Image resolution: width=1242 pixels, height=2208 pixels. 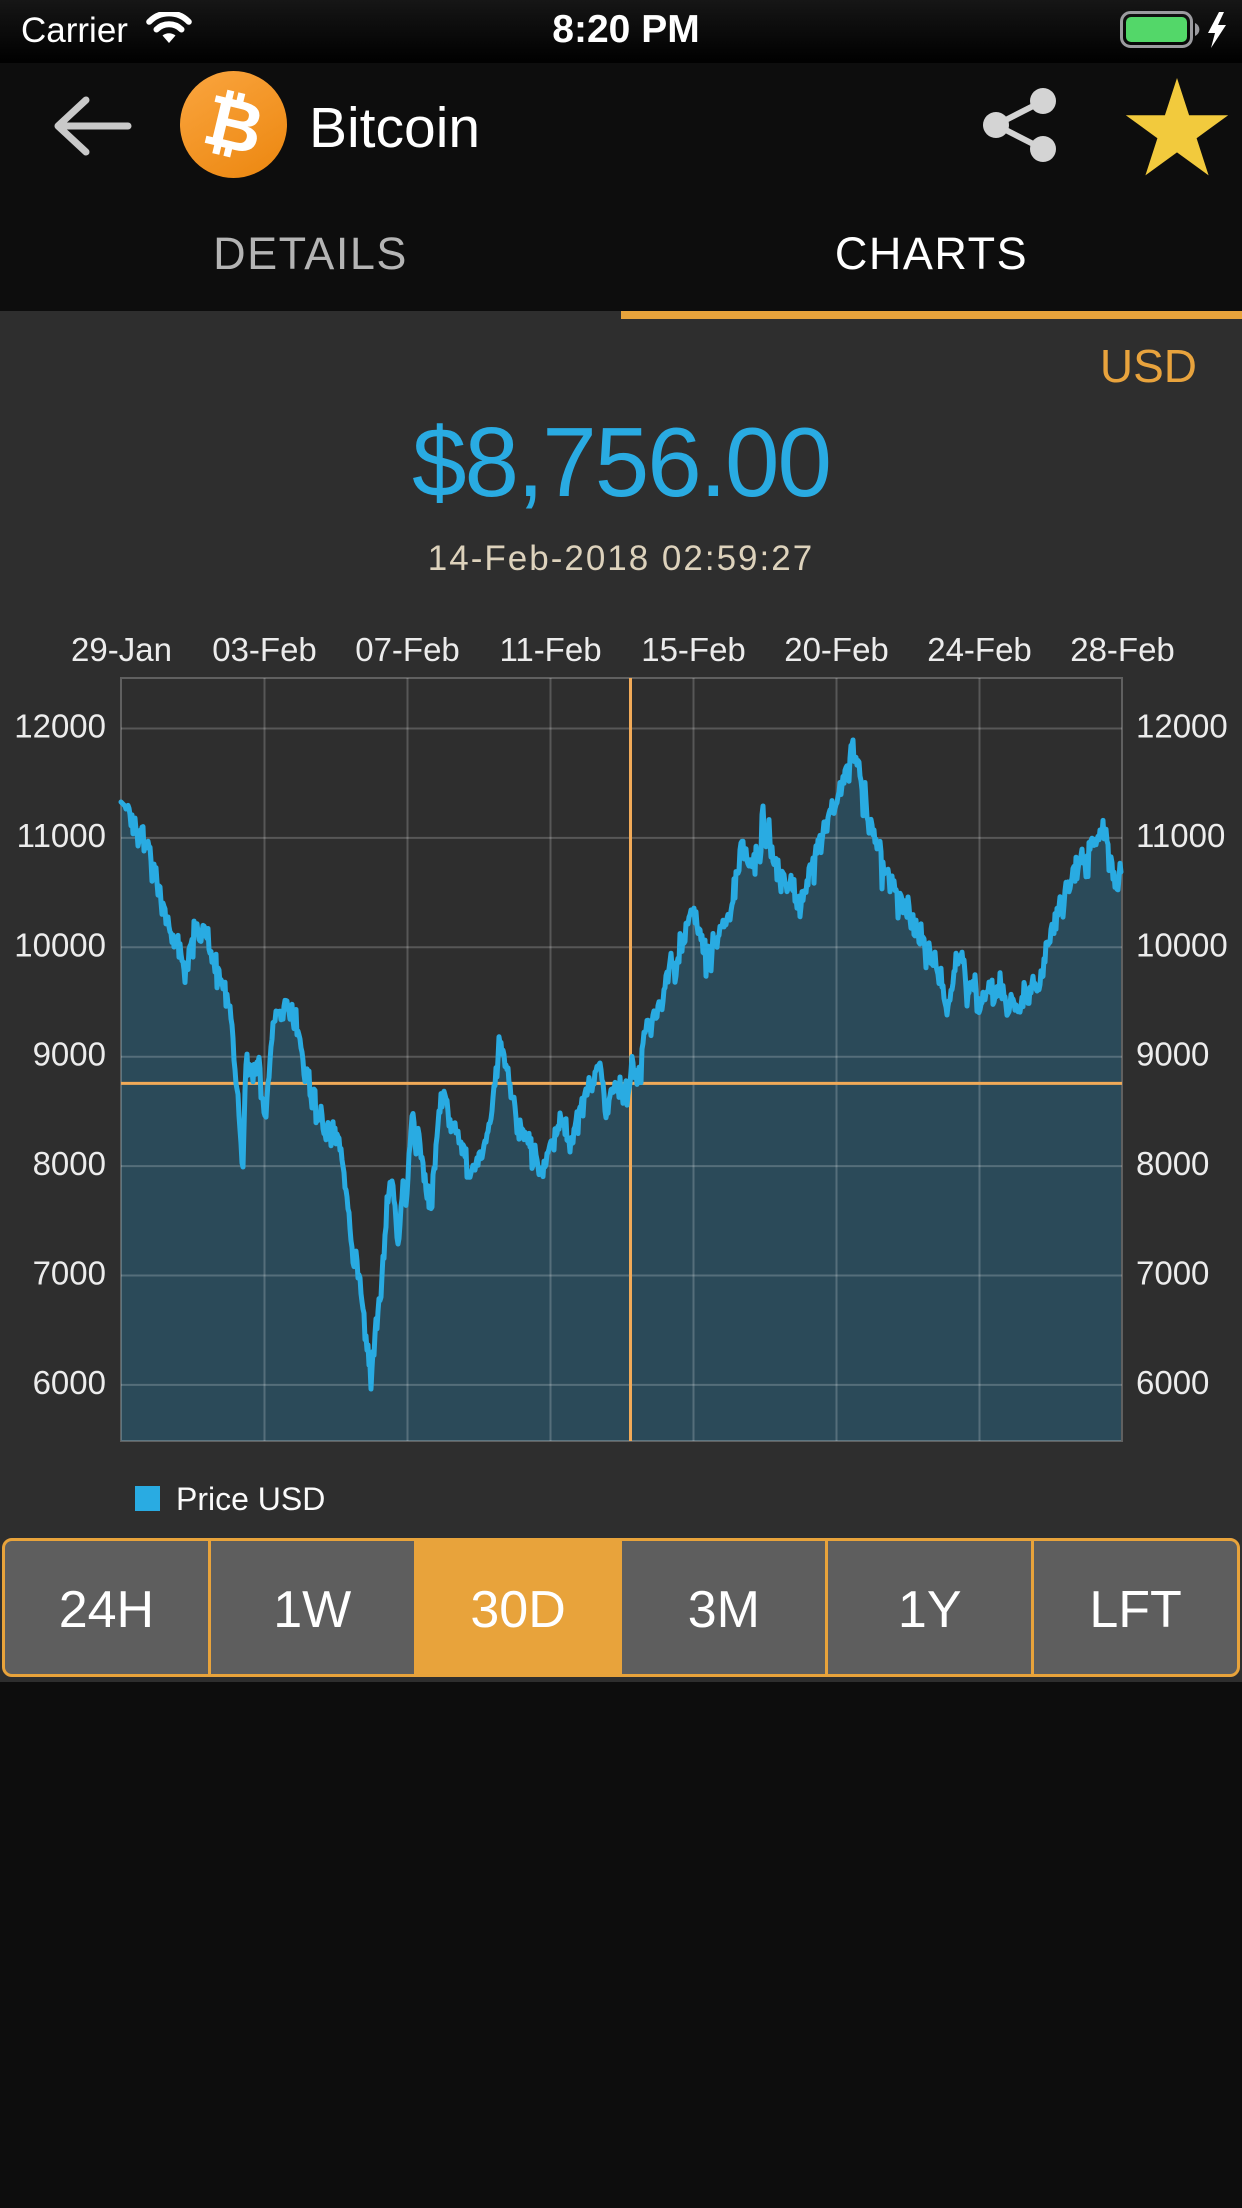 I want to click on svg-text: 15-Feb, so click(x=693, y=649).